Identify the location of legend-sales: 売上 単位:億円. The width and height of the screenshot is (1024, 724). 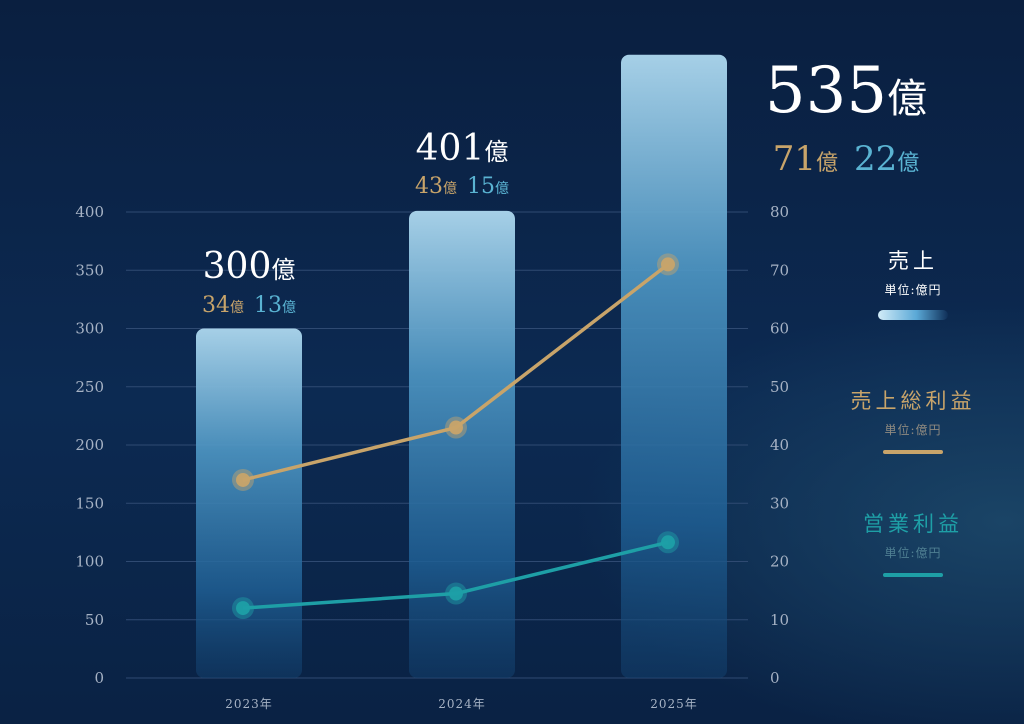
(913, 282).